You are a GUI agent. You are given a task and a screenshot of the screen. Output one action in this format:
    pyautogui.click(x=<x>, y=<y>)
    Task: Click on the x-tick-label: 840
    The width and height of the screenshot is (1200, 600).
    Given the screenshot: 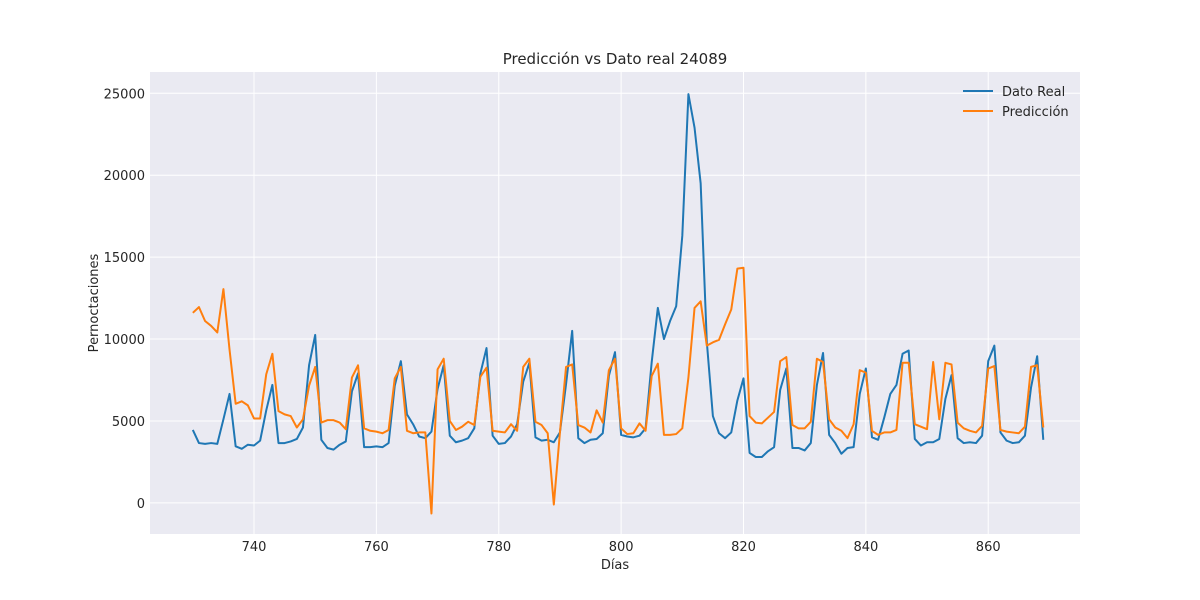 What is the action you would take?
    pyautogui.click(x=865, y=547)
    